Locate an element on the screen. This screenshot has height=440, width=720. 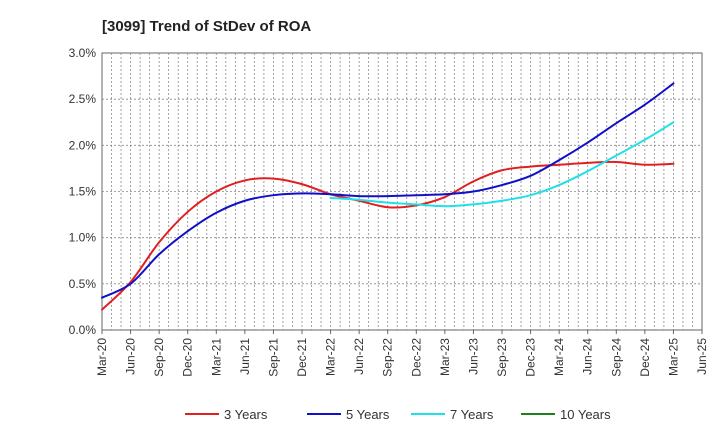
legend-label: 7 Years is located at coordinates (472, 414).